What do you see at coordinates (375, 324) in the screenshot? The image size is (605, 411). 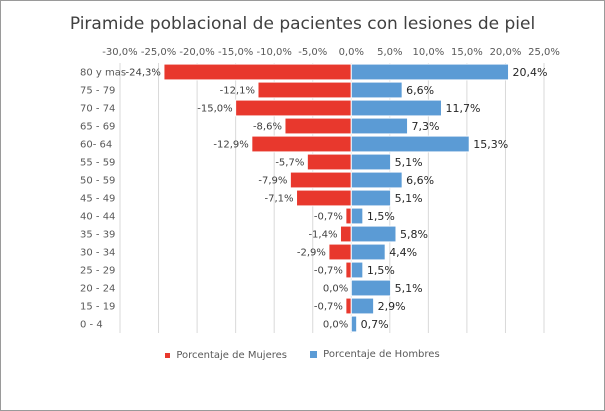 I see `data-label-hombres: 0,7%` at bounding box center [375, 324].